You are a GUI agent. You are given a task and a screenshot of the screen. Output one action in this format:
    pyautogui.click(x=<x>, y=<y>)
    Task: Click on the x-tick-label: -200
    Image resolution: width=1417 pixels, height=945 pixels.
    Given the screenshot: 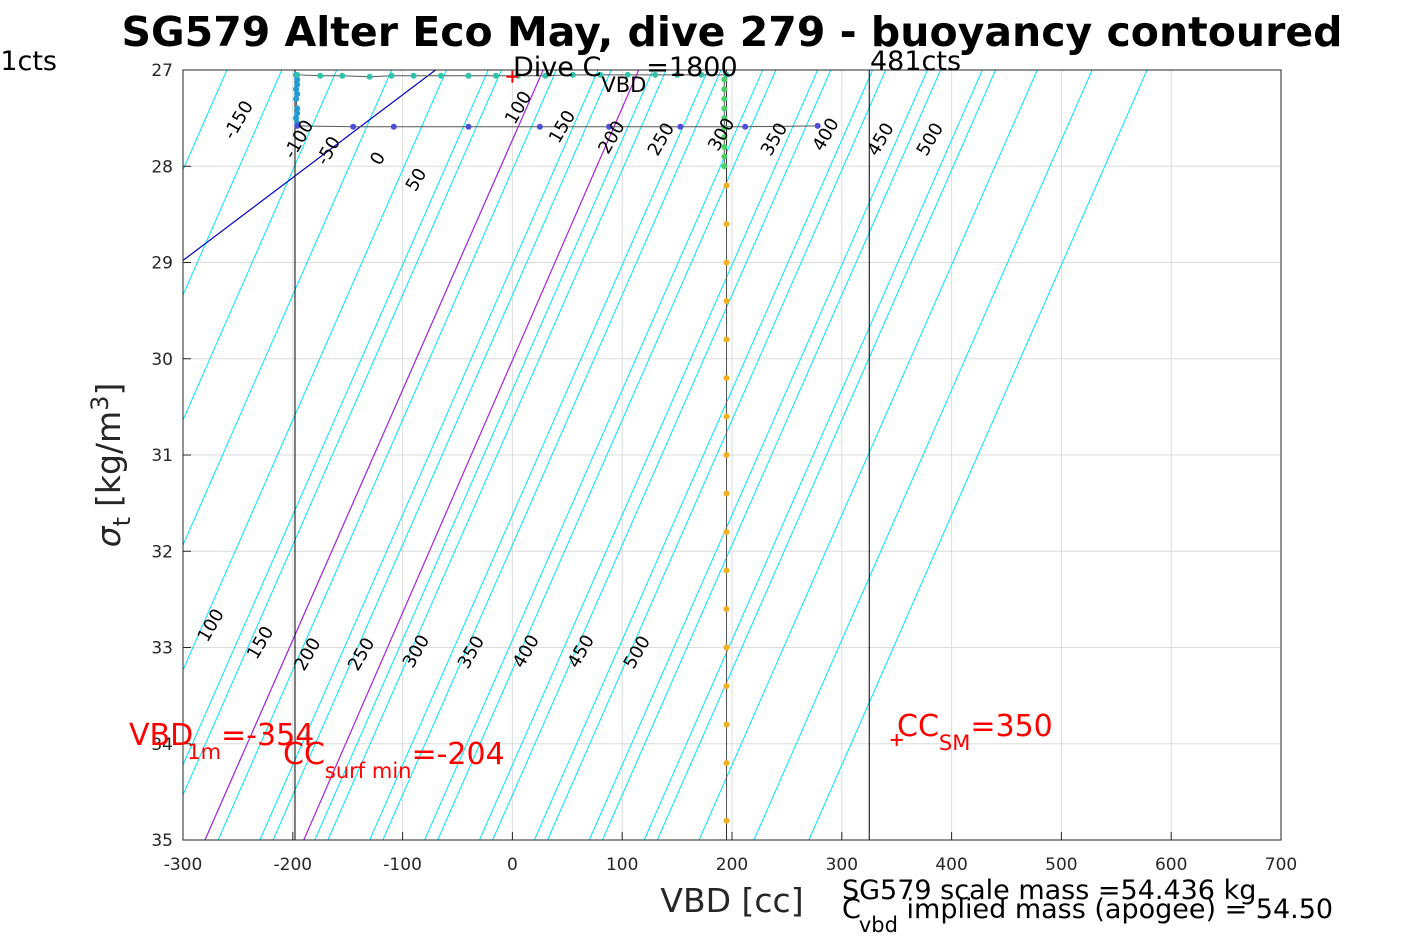 What is the action you would take?
    pyautogui.click(x=293, y=865)
    